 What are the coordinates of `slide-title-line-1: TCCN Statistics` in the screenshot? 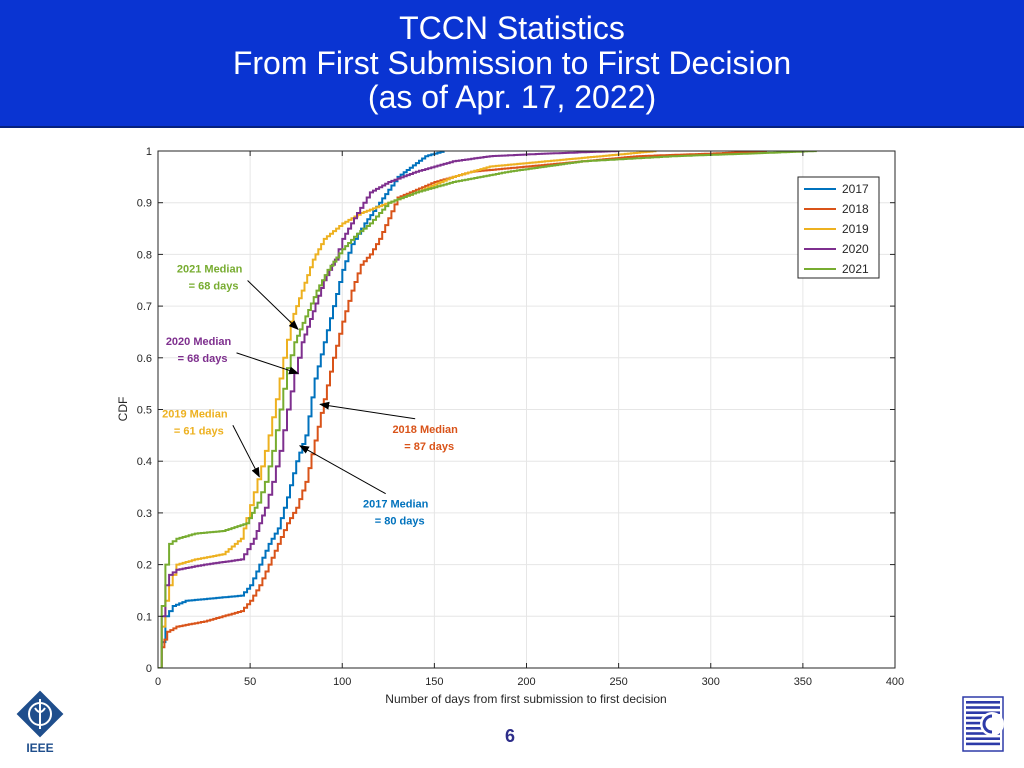 It's located at (512, 28).